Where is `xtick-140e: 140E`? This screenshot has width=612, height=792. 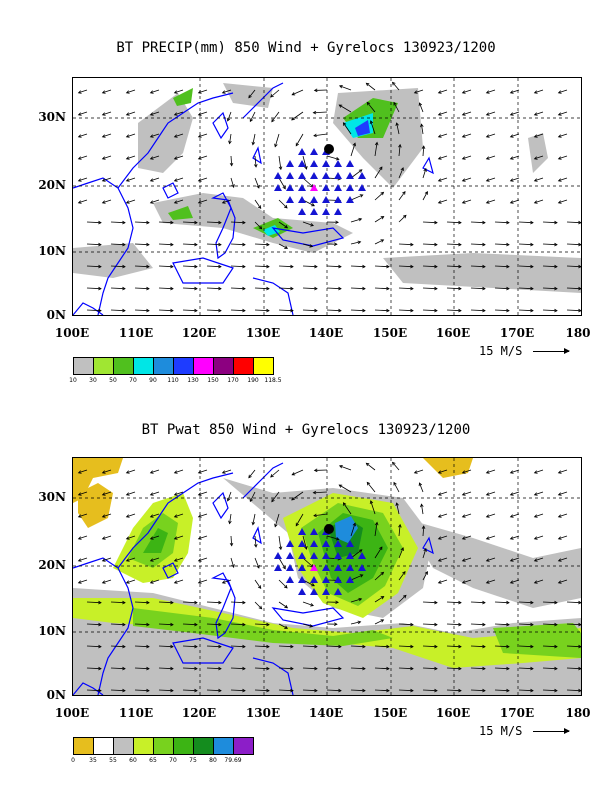
xtick-140e: 140E is located at coordinates (326, 333).